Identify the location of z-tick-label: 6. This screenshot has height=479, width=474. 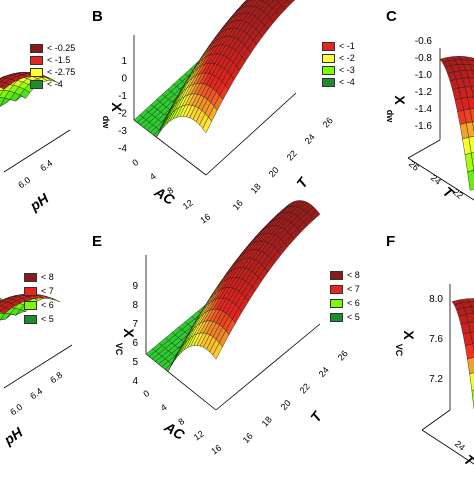
(135, 343).